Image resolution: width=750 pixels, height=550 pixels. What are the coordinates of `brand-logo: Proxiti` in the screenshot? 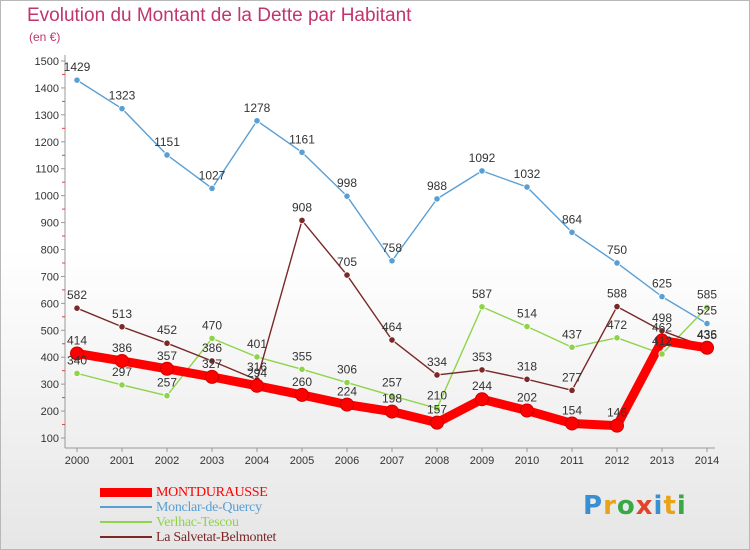 It's located at (635, 506).